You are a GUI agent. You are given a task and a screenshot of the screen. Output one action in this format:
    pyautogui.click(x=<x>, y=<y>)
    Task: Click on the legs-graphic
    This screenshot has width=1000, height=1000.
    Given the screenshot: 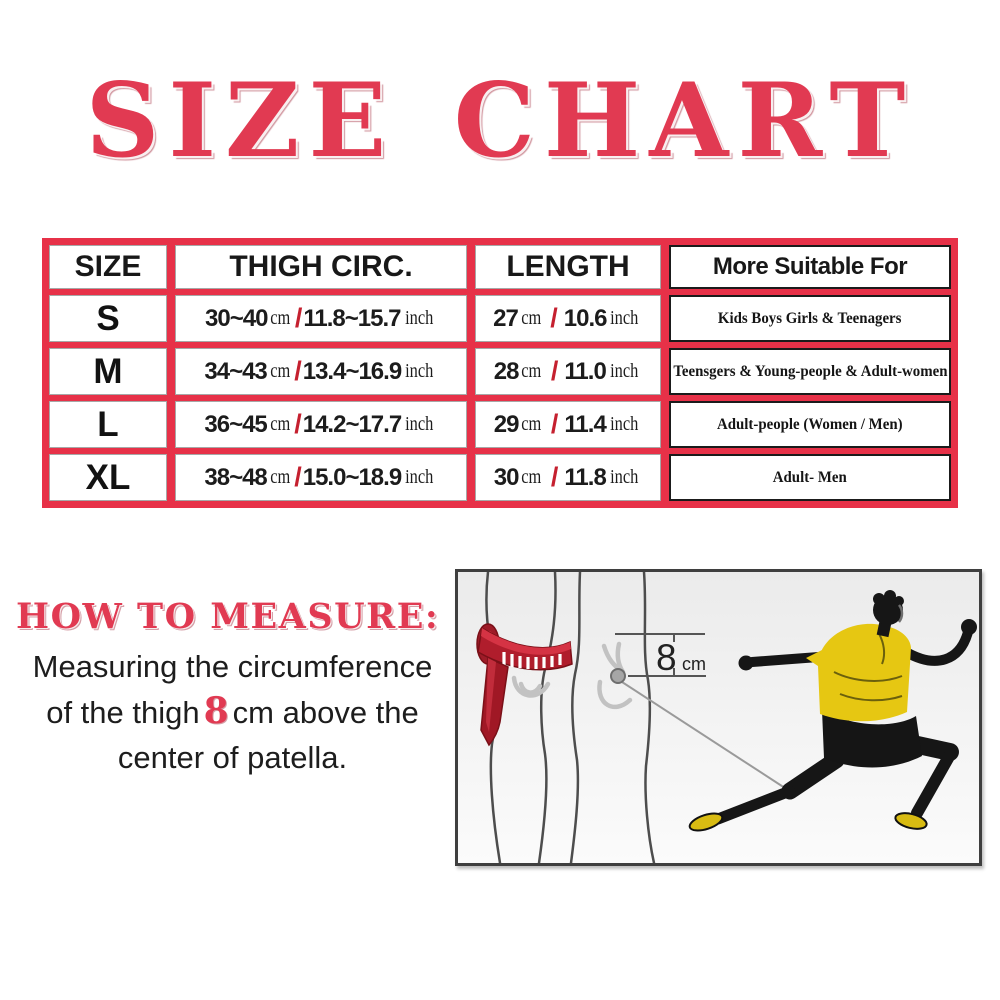 What is the action you would take?
    pyautogui.click(x=570, y=717)
    